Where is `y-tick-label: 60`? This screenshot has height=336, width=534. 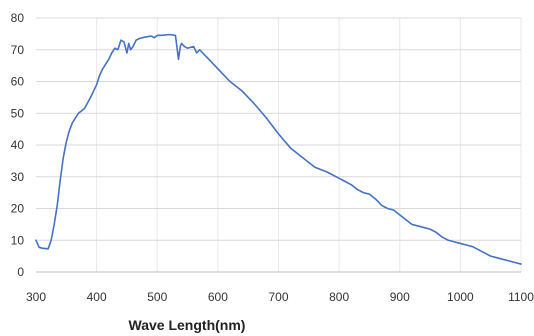
y-tick-label: 60 is located at coordinates (18, 82).